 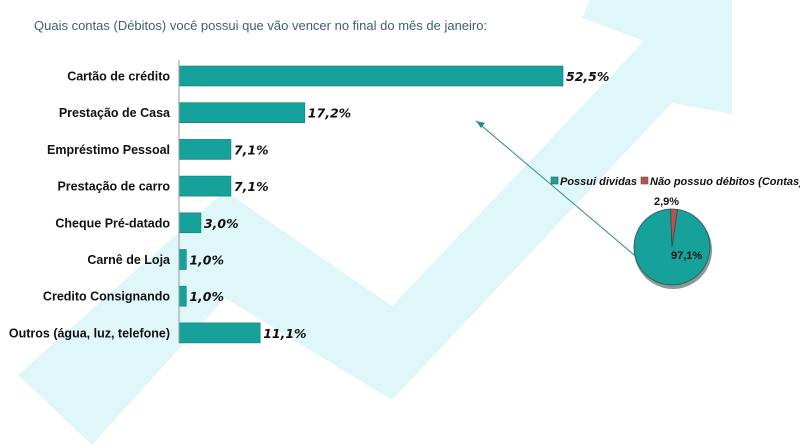 I want to click on category-label: Prestação de carro, so click(x=113, y=187).